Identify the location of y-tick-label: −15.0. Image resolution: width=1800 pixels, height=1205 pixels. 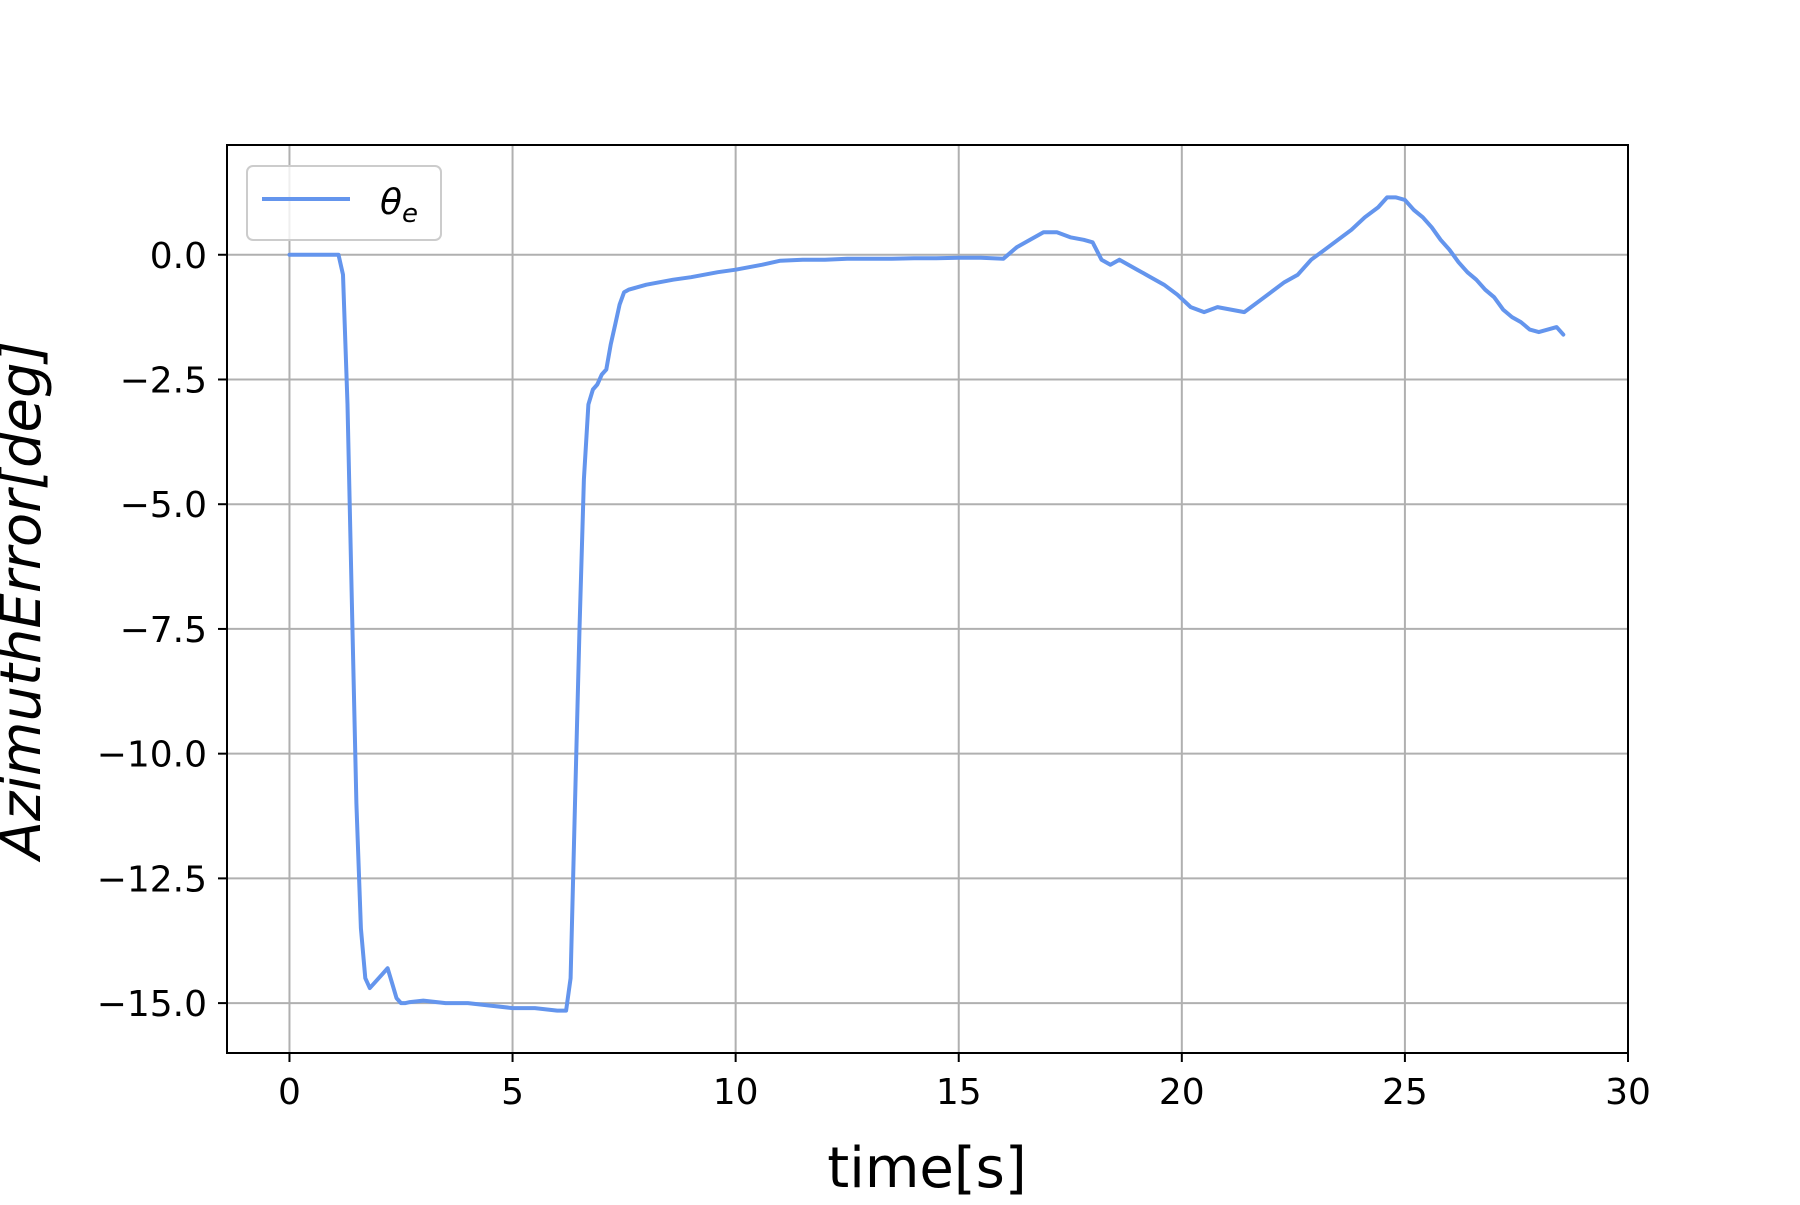
(152, 1004).